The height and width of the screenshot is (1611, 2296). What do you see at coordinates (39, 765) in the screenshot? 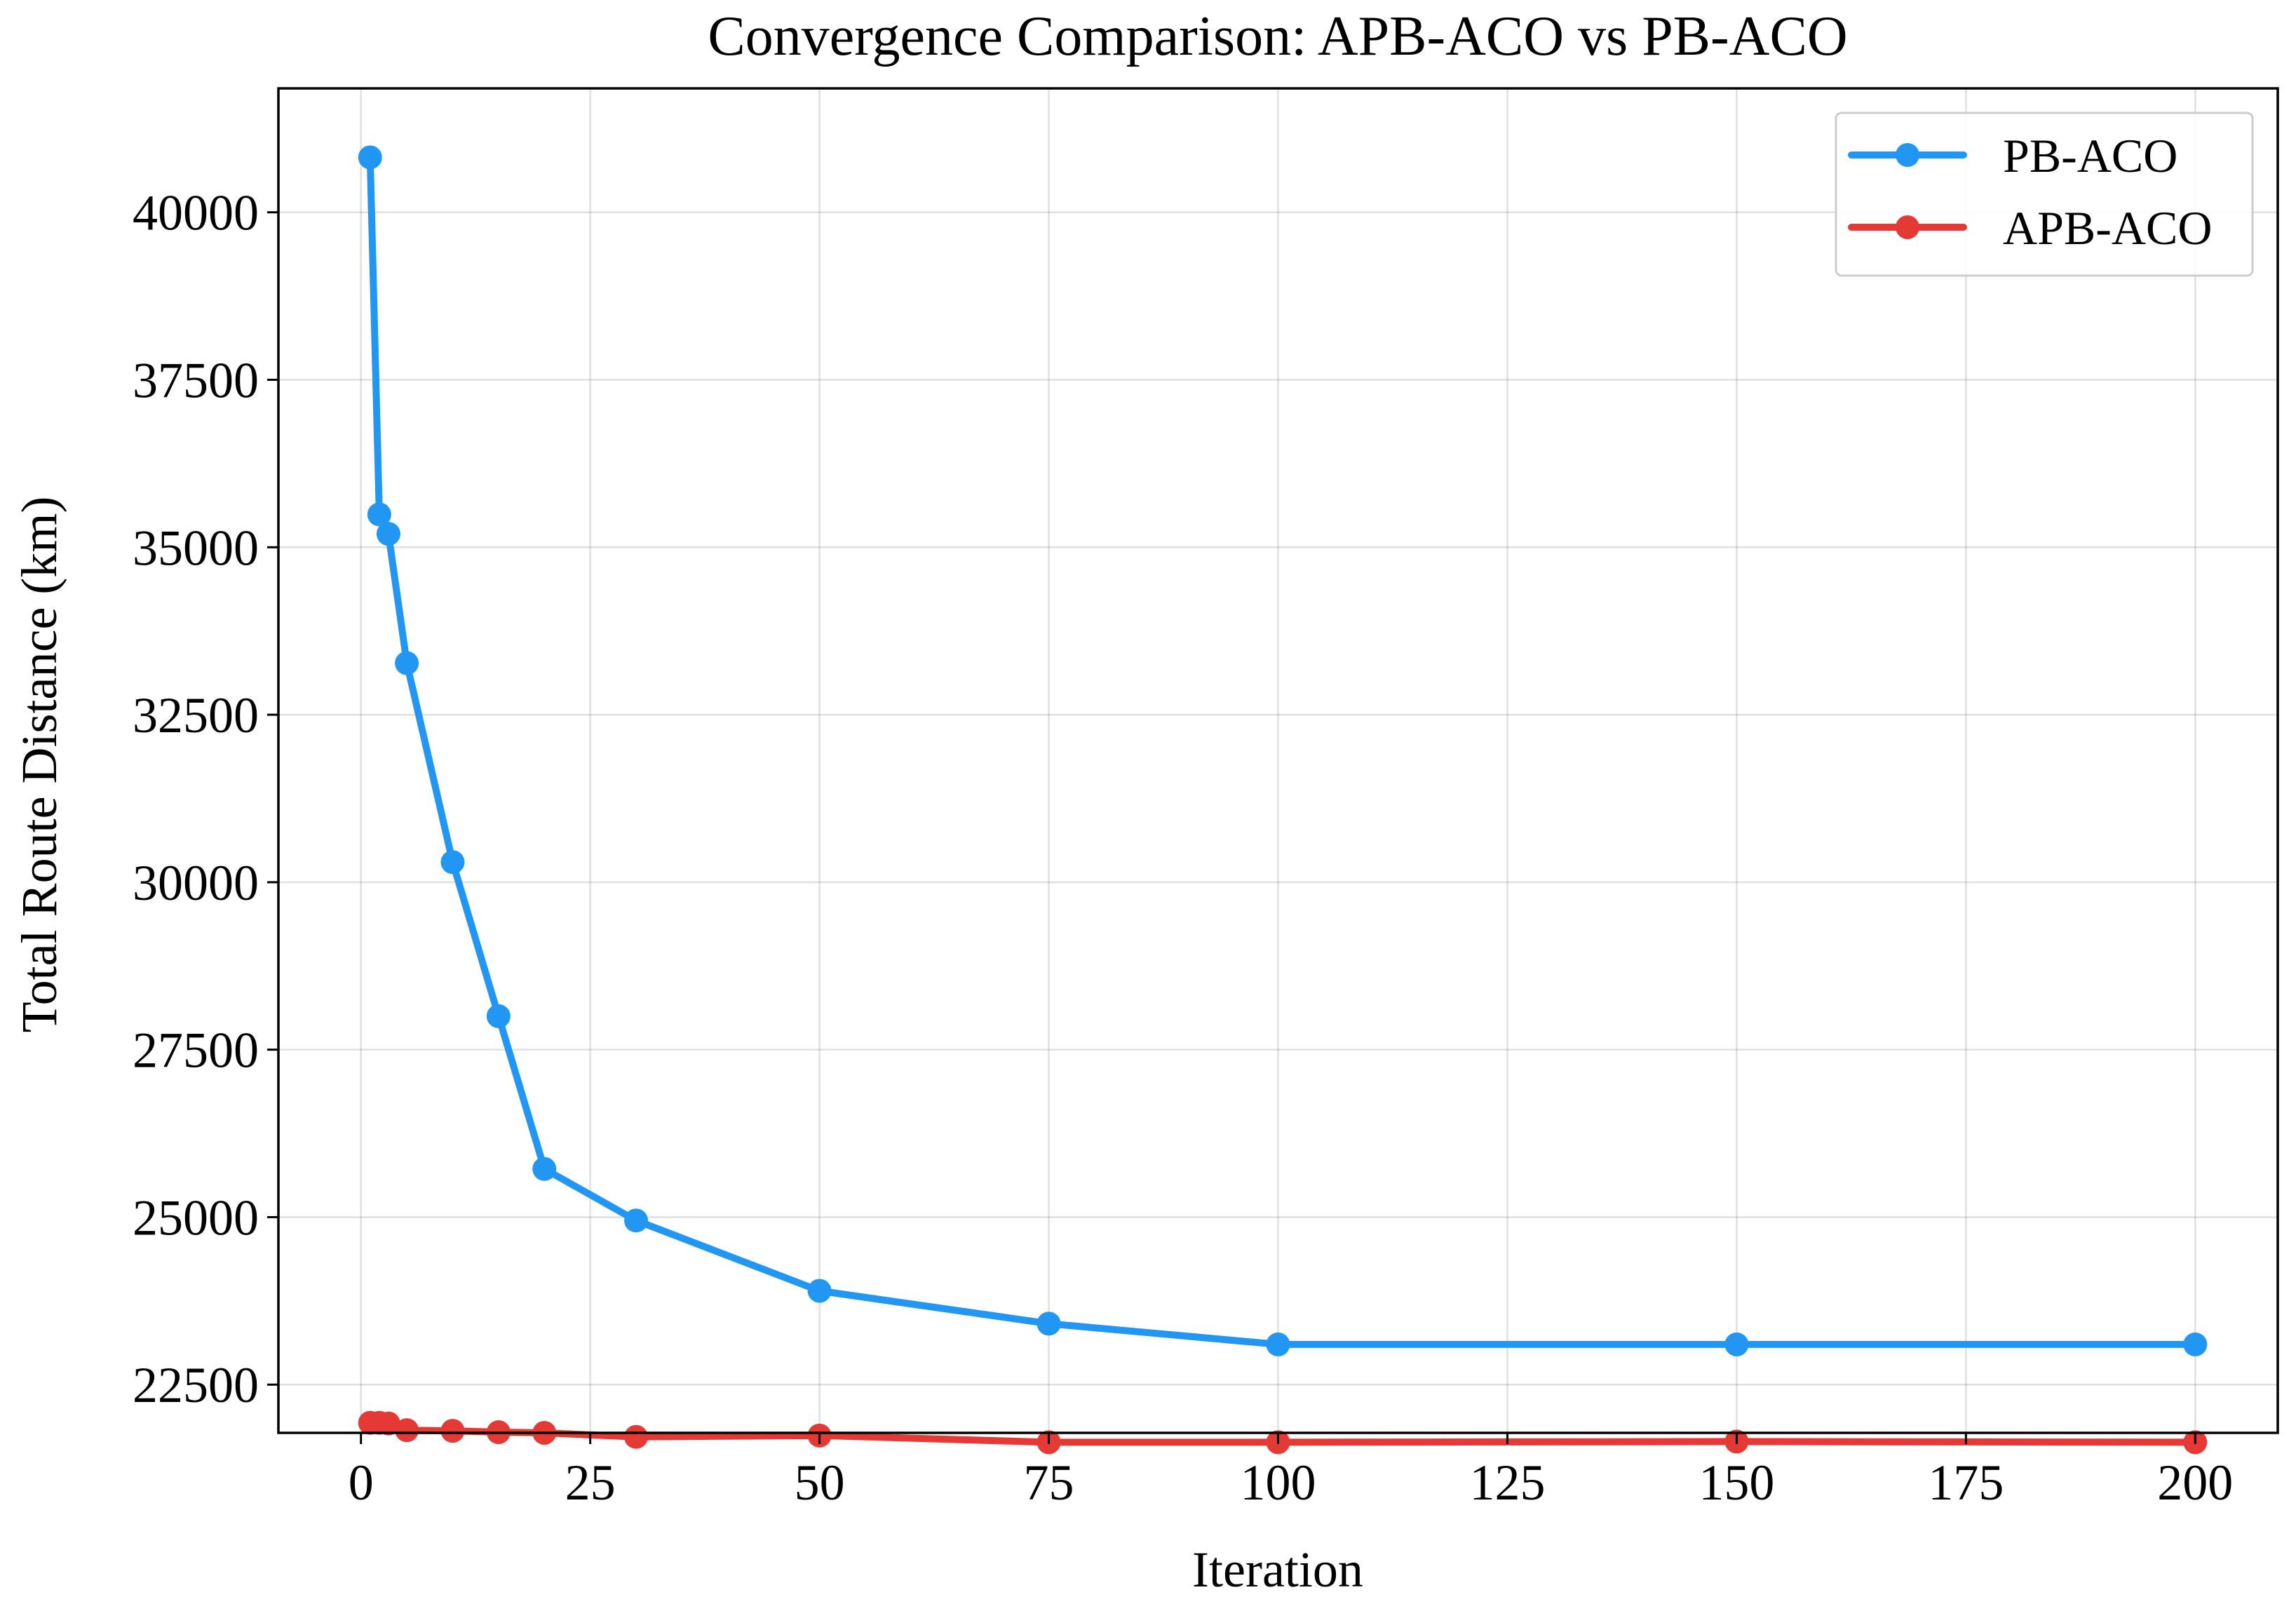
I see `y-axis-label: Total Route Distance (km)` at bounding box center [39, 765].